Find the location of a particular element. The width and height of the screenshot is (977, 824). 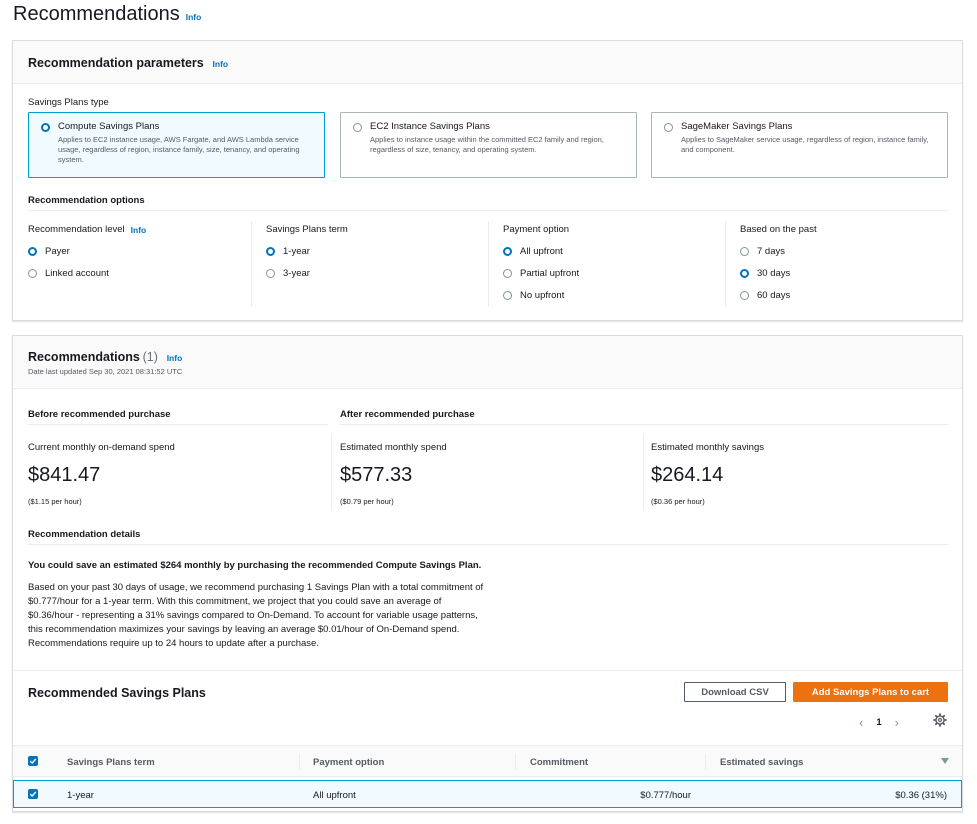

estimated-spend-value: $577.33 is located at coordinates (376, 475).